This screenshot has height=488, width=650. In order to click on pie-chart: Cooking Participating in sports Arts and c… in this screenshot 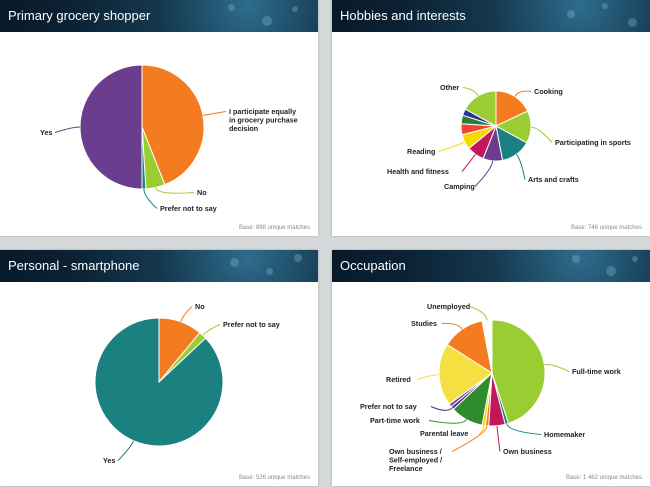, I will do `click(509, 137)`.